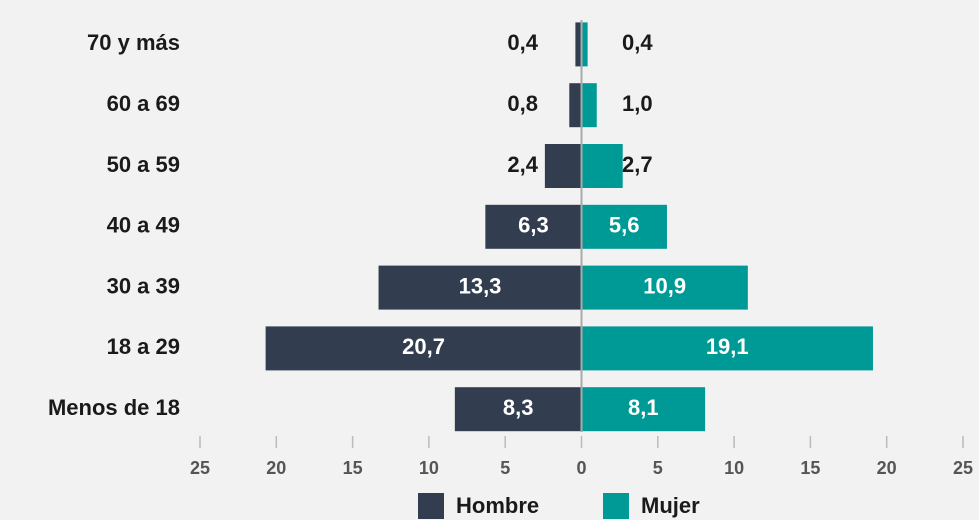 The height and width of the screenshot is (520, 979). I want to click on legend-label: Mujer, so click(670, 505).